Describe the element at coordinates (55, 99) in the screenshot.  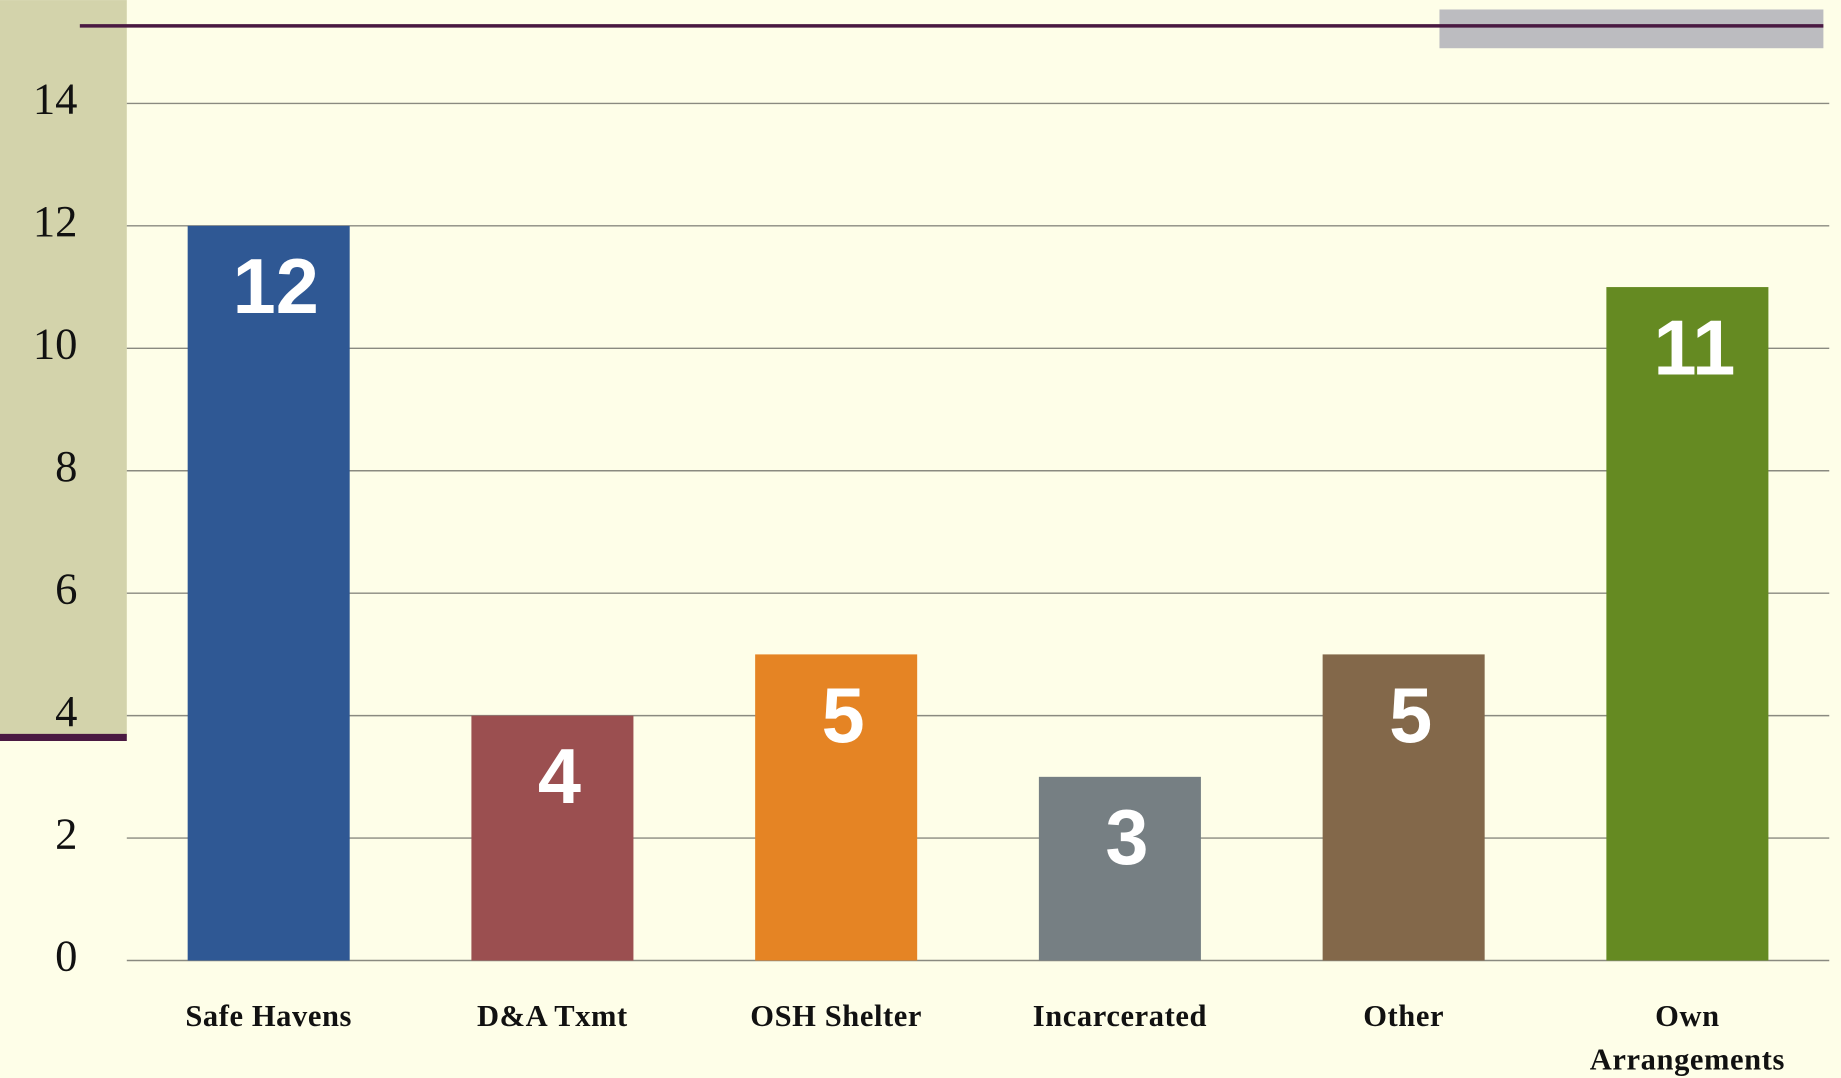
I see `y-tick-label: 14` at that location.